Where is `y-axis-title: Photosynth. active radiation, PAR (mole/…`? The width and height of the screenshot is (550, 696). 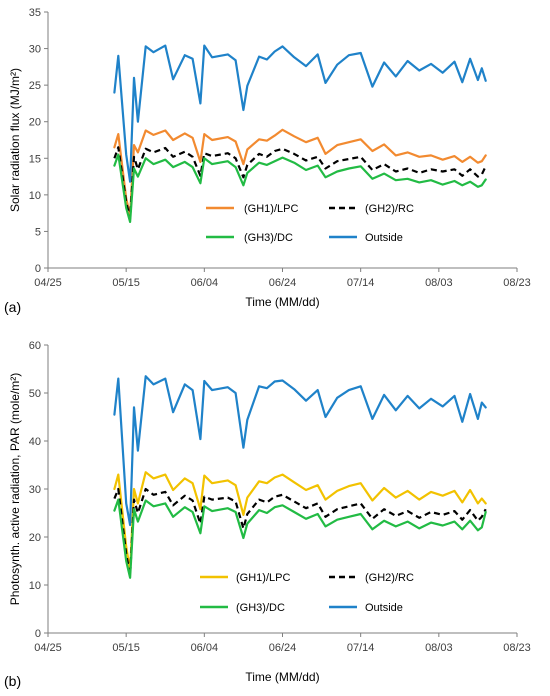
y-axis-title: Photosynth. active radiation, PAR (mole/… is located at coordinates (15, 489).